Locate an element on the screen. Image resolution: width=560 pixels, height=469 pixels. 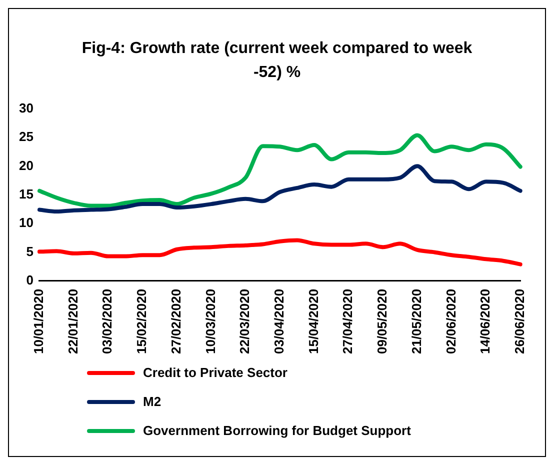
chart-title: Fig-4: Growth rate (current week compared to week -52) % is located at coordinates (277, 61).